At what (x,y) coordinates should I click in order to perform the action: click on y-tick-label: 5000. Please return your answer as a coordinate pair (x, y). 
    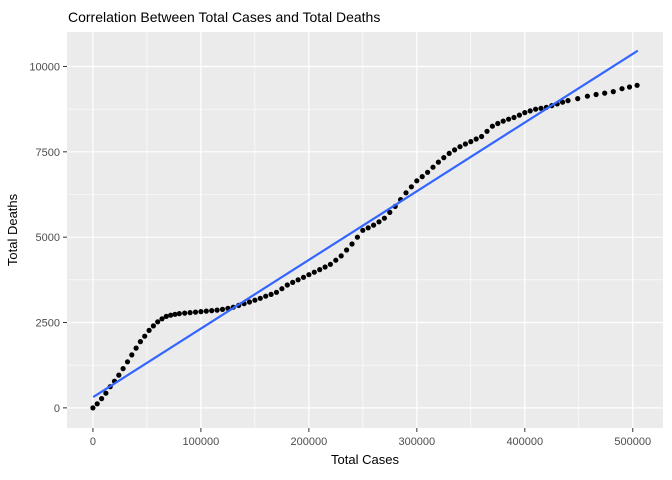
    Looking at the image, I should click on (48, 238).